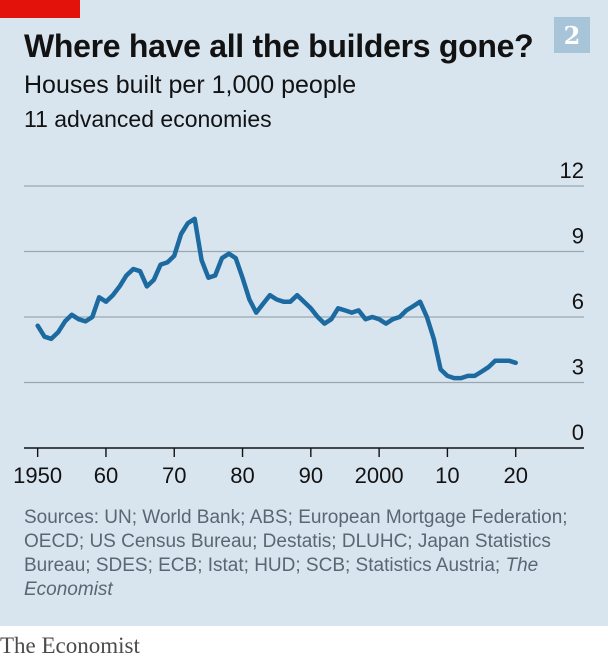 The width and height of the screenshot is (608, 662). Describe the element at coordinates (174, 475) in the screenshot. I see `x-tick-label-1970: 70` at that location.